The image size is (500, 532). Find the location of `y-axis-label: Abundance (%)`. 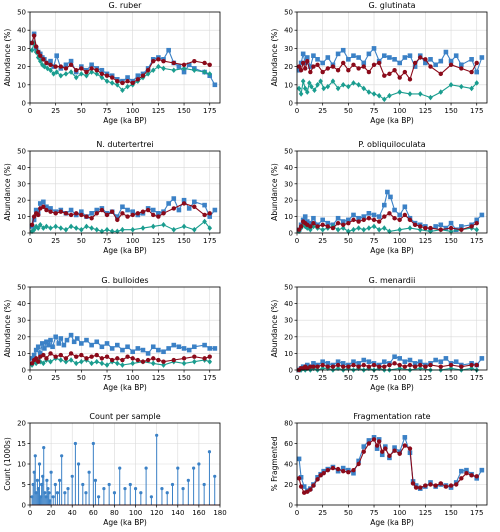

y-axis-label: Abundance (%) is located at coordinates (274, 58).